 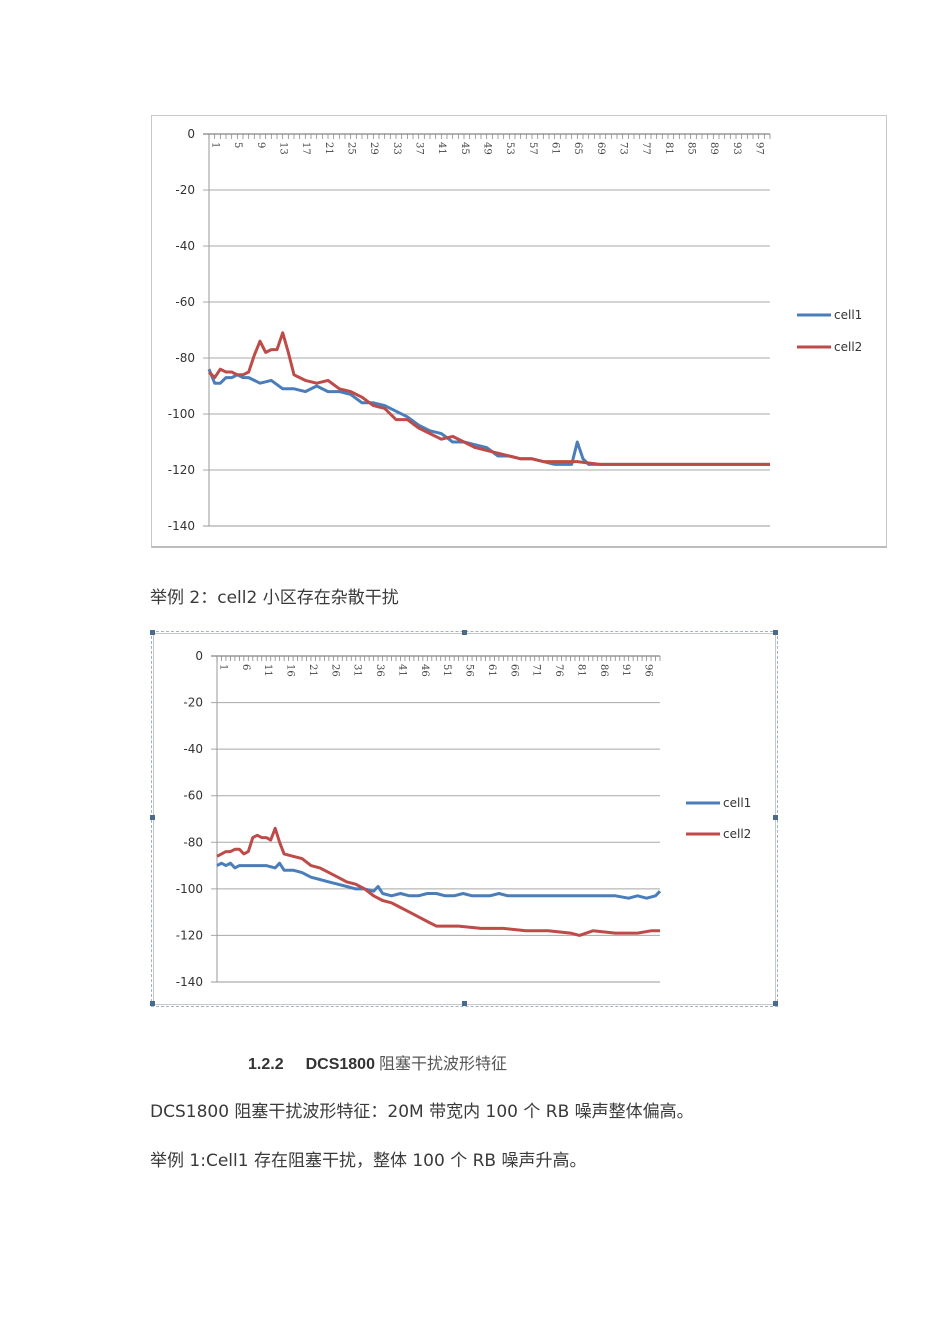 What do you see at coordinates (625, 670) in the screenshot?
I see `x-tick-label: 91` at bounding box center [625, 670].